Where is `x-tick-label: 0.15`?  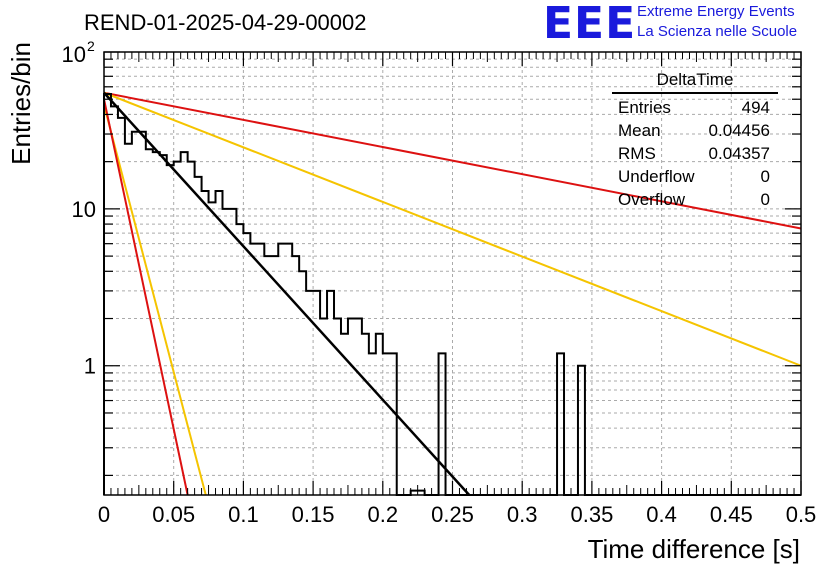
x-tick-label: 0.15 is located at coordinates (313, 514).